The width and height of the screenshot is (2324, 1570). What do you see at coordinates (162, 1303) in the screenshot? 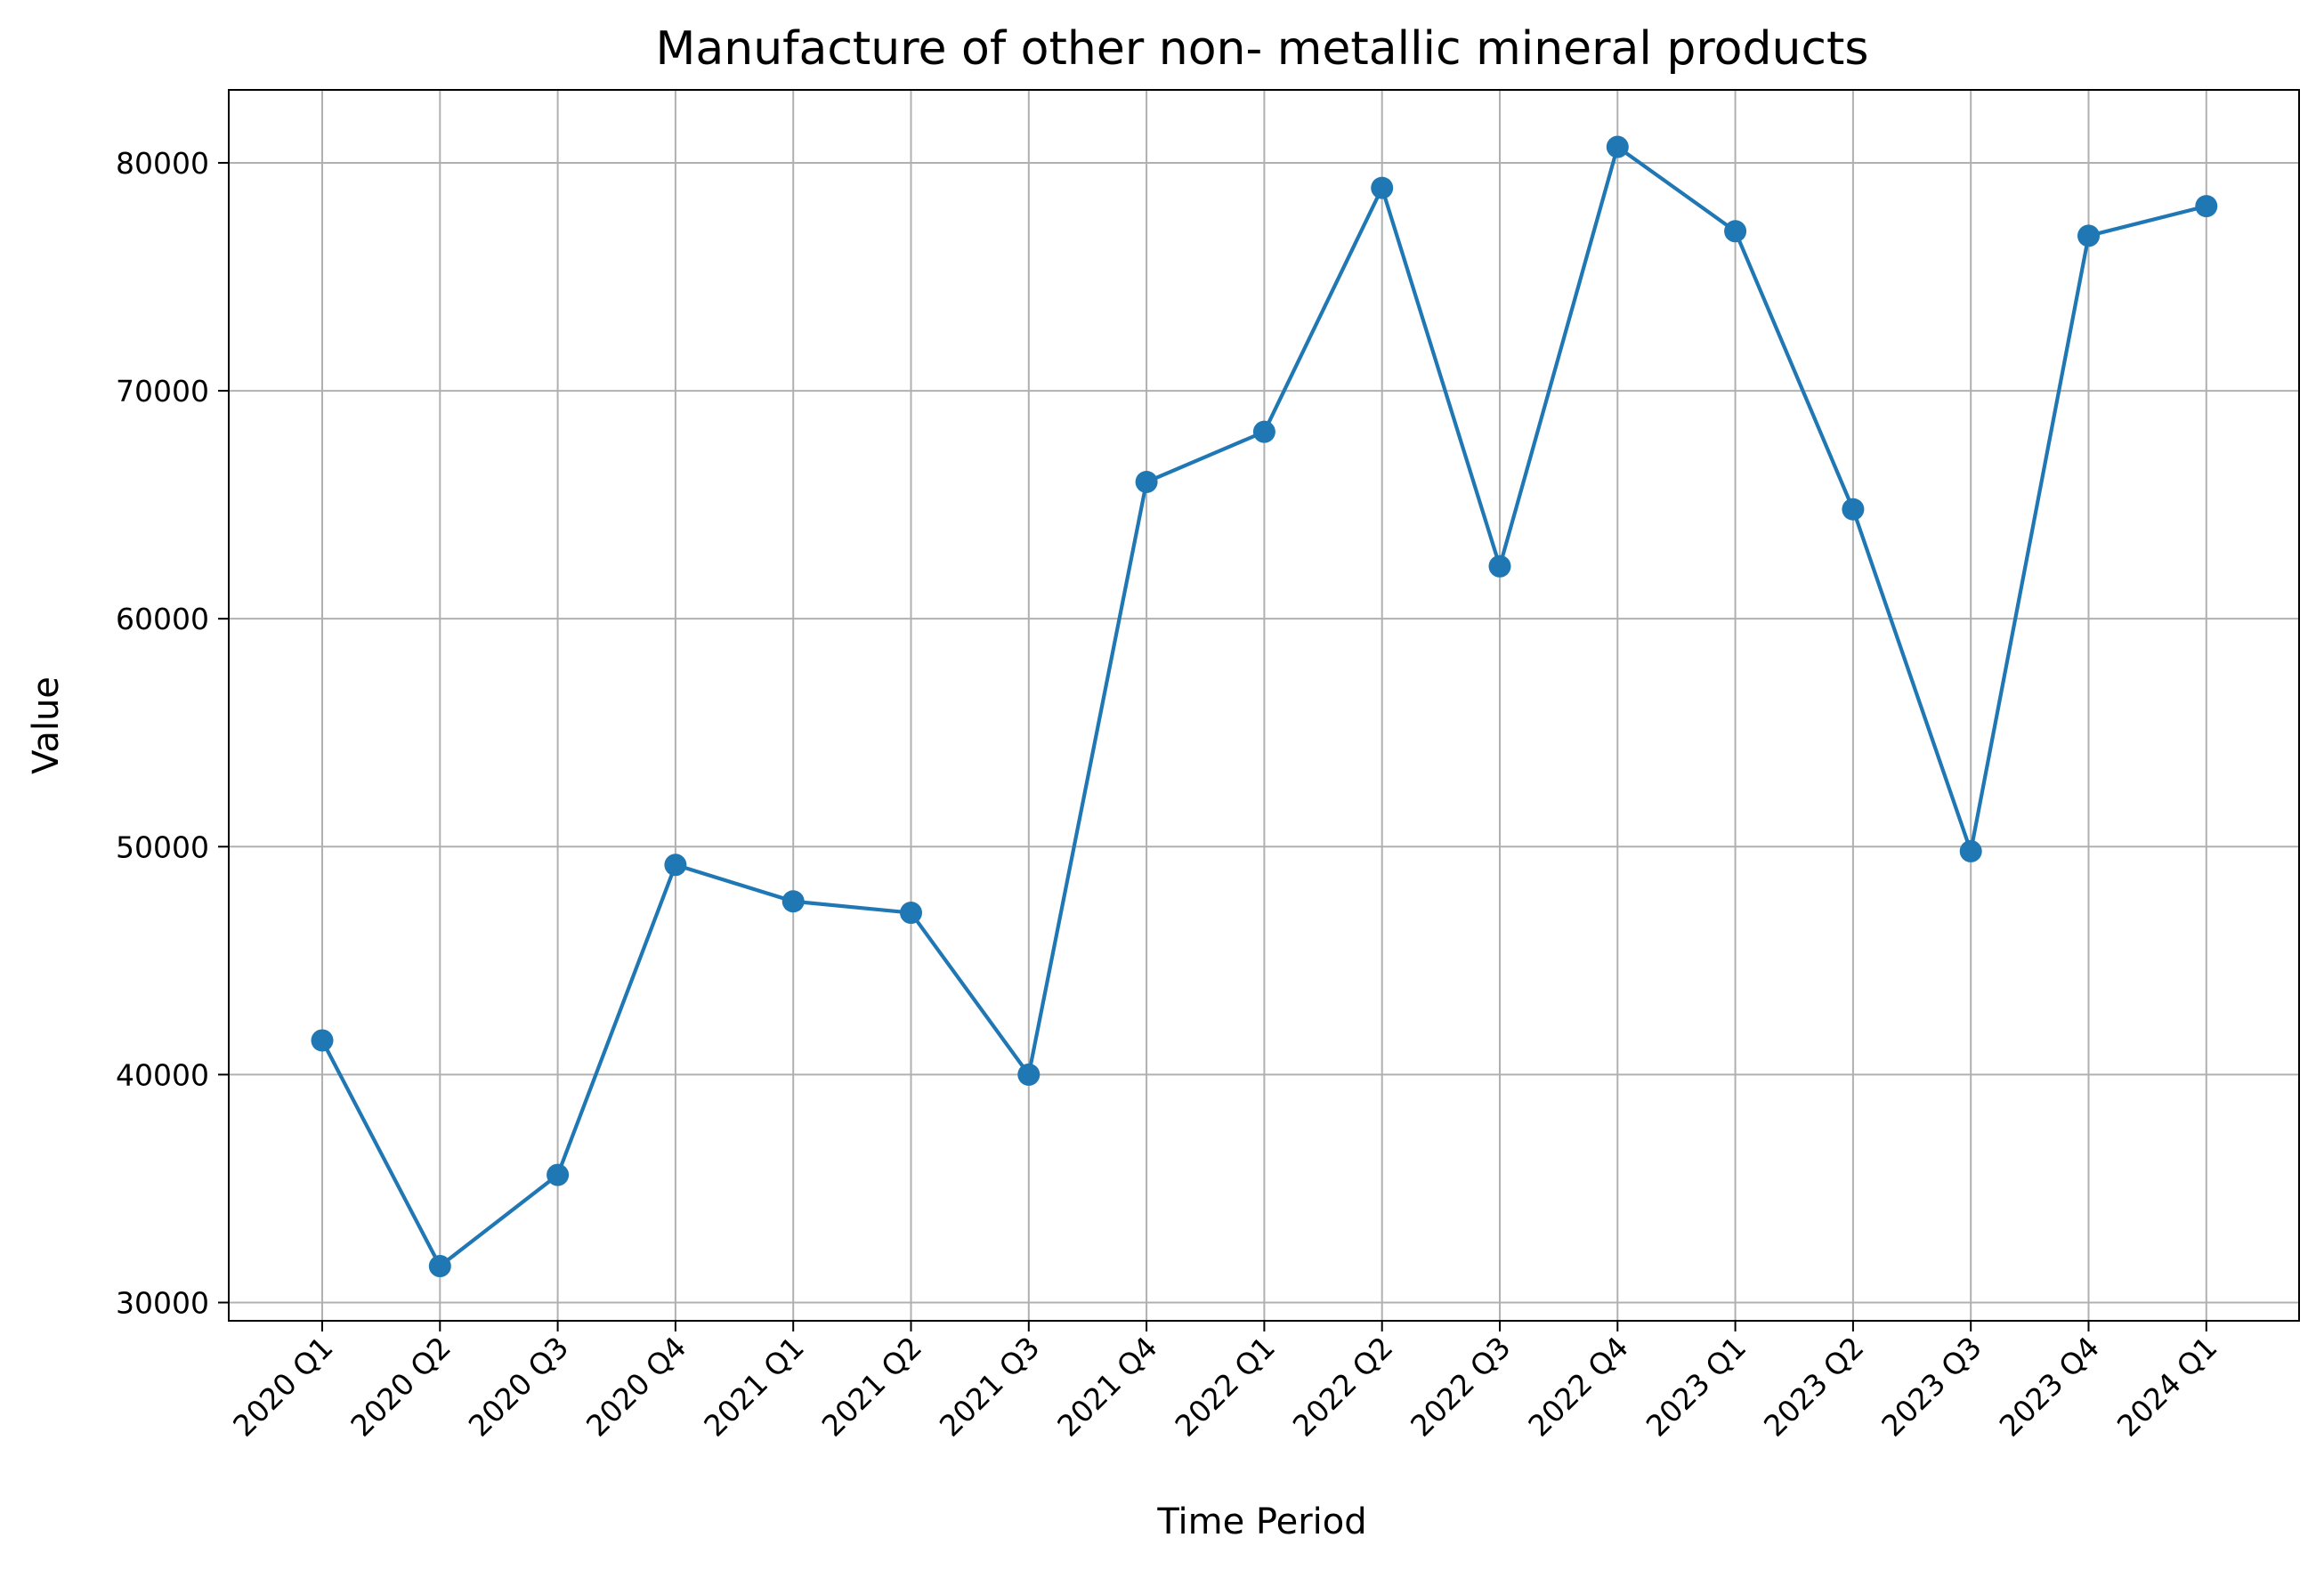
I see `y-tick-label: 30000` at bounding box center [162, 1303].